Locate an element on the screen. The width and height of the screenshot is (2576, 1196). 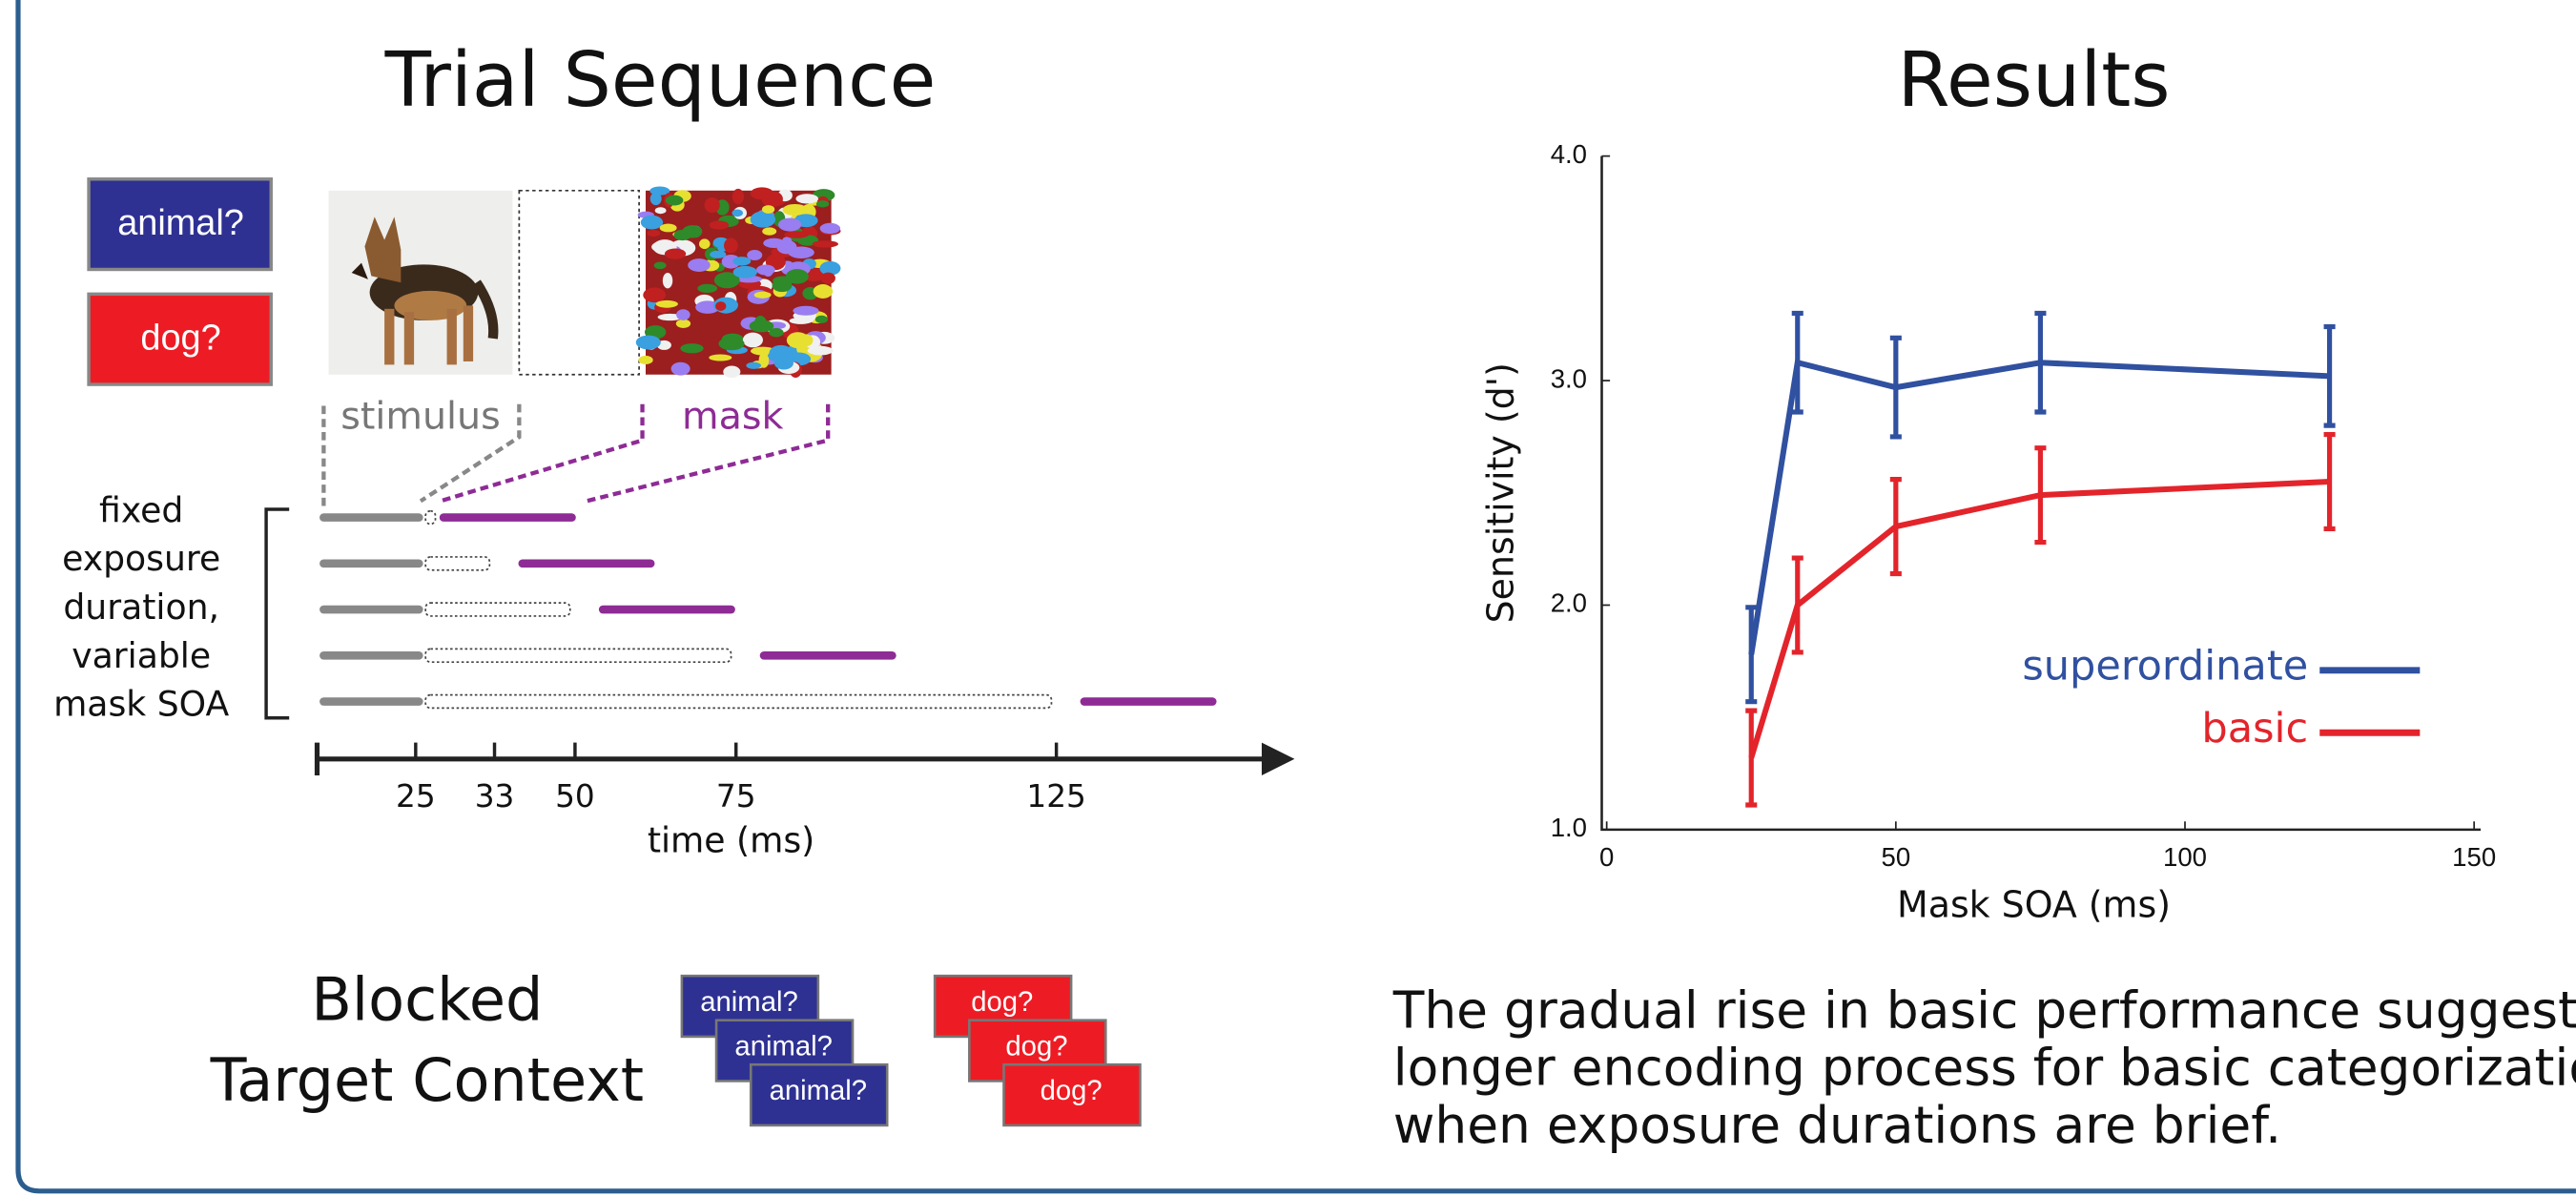
time-axis is located at coordinates (793, 759).